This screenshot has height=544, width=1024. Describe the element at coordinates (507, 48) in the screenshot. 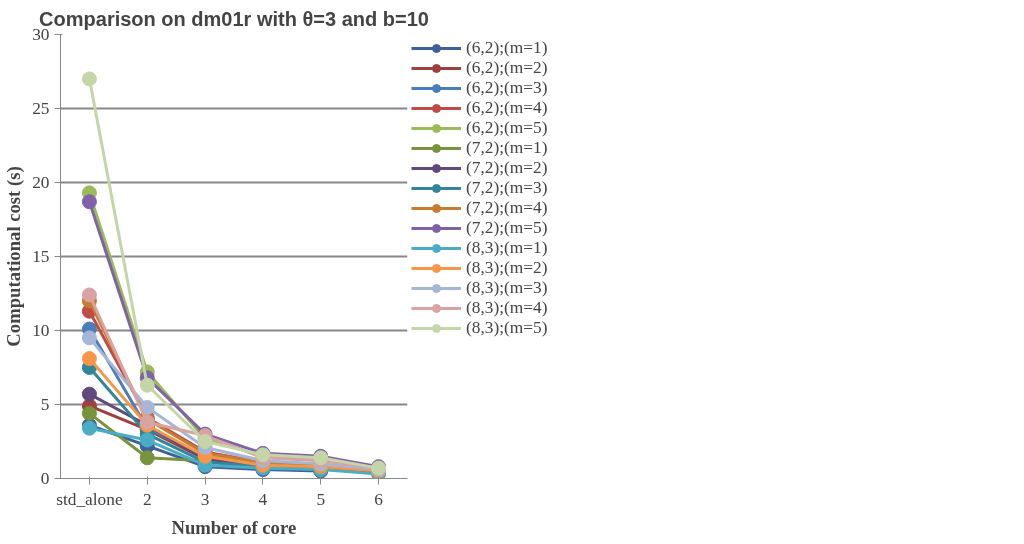

I see `legend-label: (6,2);(m=1)` at that location.